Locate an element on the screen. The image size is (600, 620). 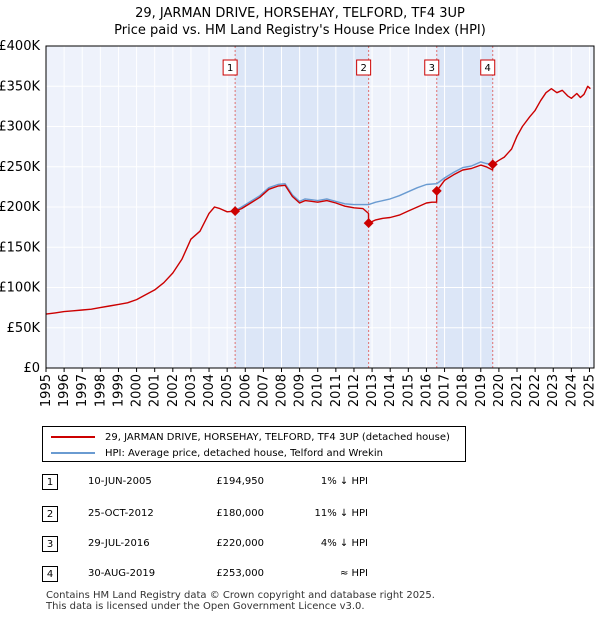
x-tick-label: 2022 is located at coordinates (535, 390).